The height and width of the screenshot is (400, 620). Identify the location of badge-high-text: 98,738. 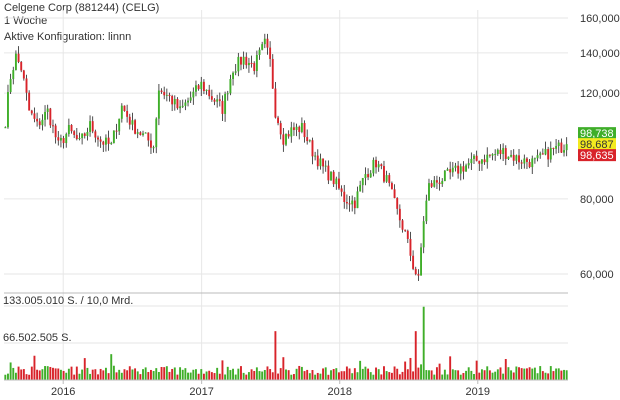
(597, 134).